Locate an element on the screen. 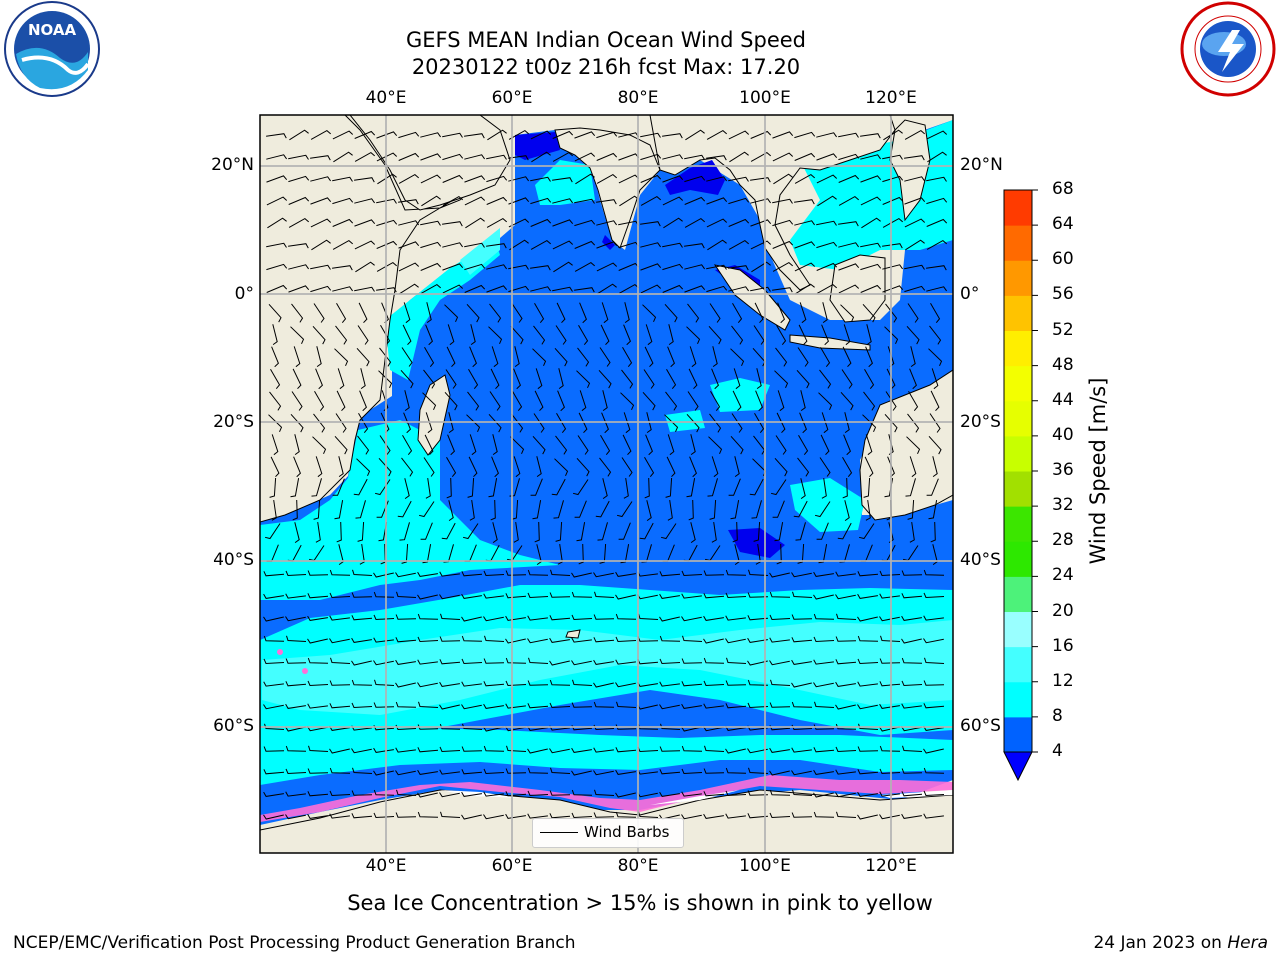 Image resolution: width=1280 pixels, height=960 pixels. lon-label-top-60e: 60°E is located at coordinates (512, 98).